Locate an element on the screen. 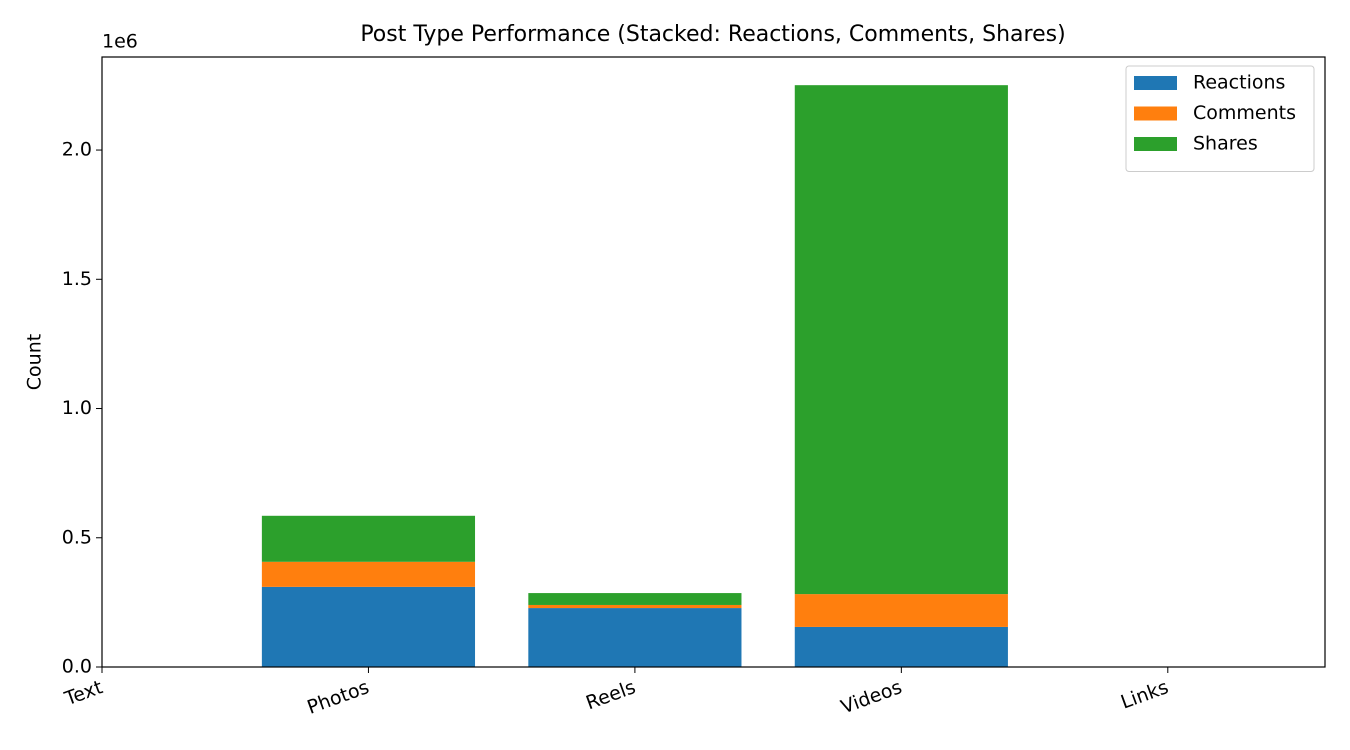  y-tick-label: 1.0 is located at coordinates (77, 408).